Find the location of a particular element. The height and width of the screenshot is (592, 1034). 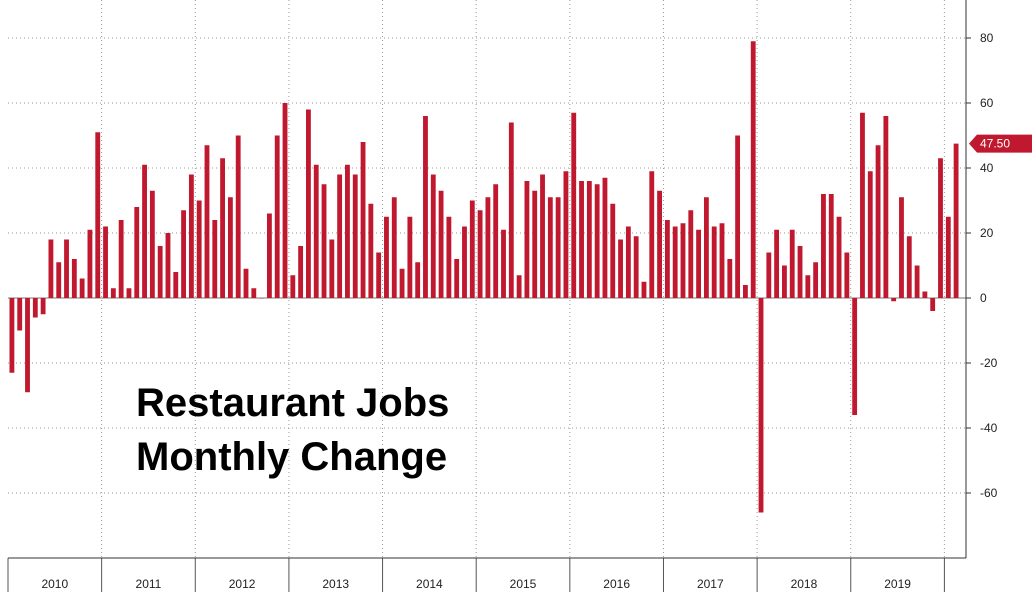

x-tick-label: 2010 is located at coordinates (54, 584).